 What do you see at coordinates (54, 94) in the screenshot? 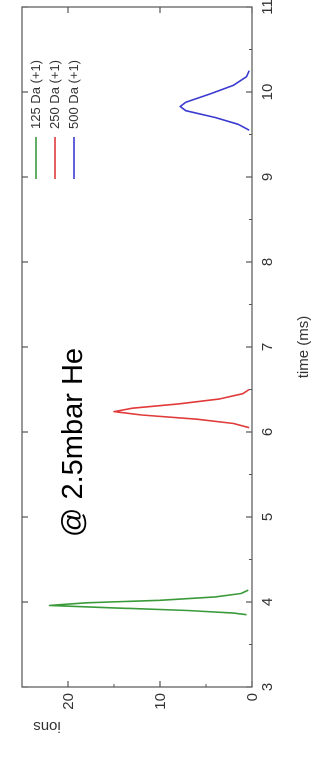
I see `legend-label-2: 250 Da (+1)` at bounding box center [54, 94].